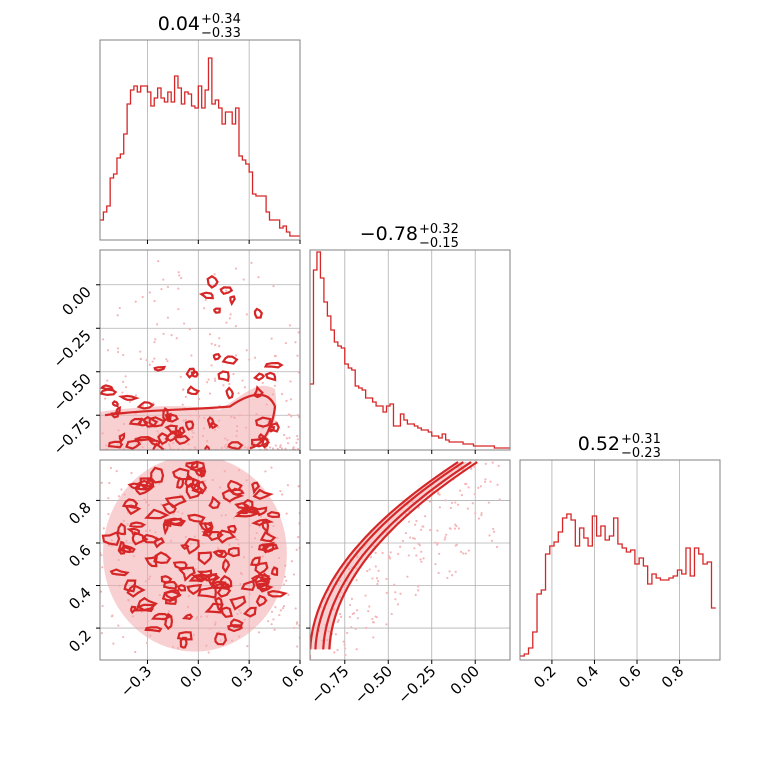  I want to click on title-p22-plus: +0.31, so click(641, 439).